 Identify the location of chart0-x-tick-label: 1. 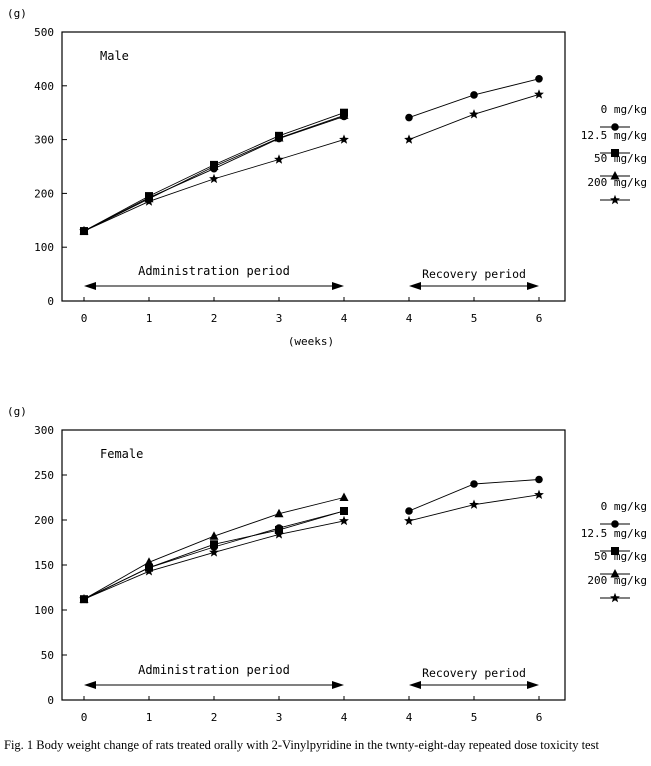
(149, 318).